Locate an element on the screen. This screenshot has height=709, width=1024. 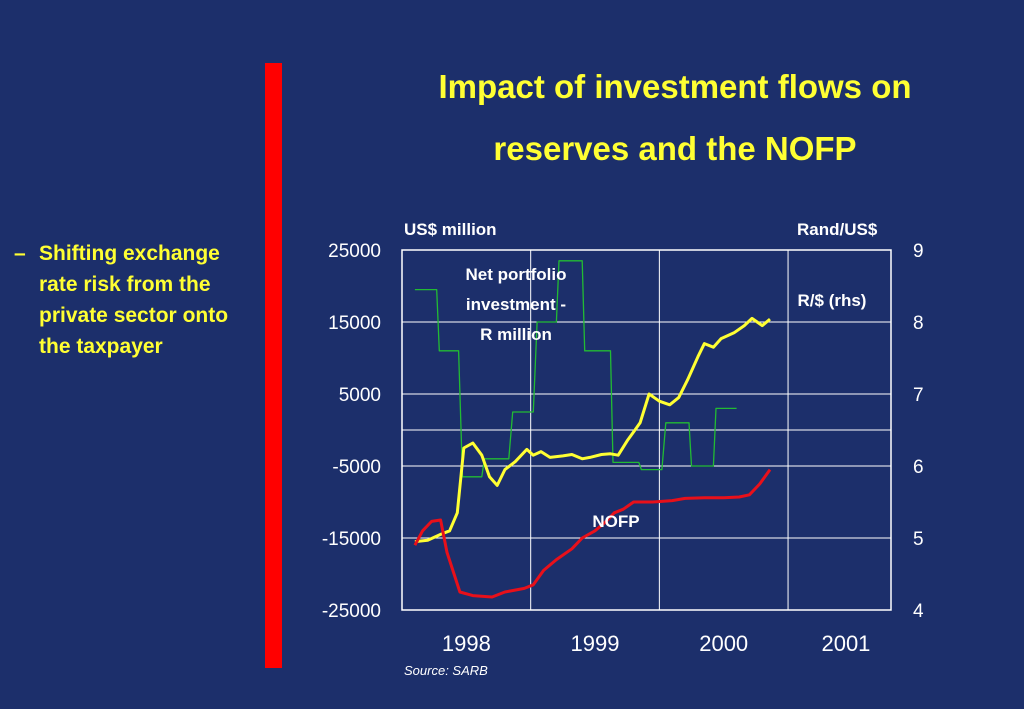
x-tick-label: 2001 is located at coordinates (845, 643).